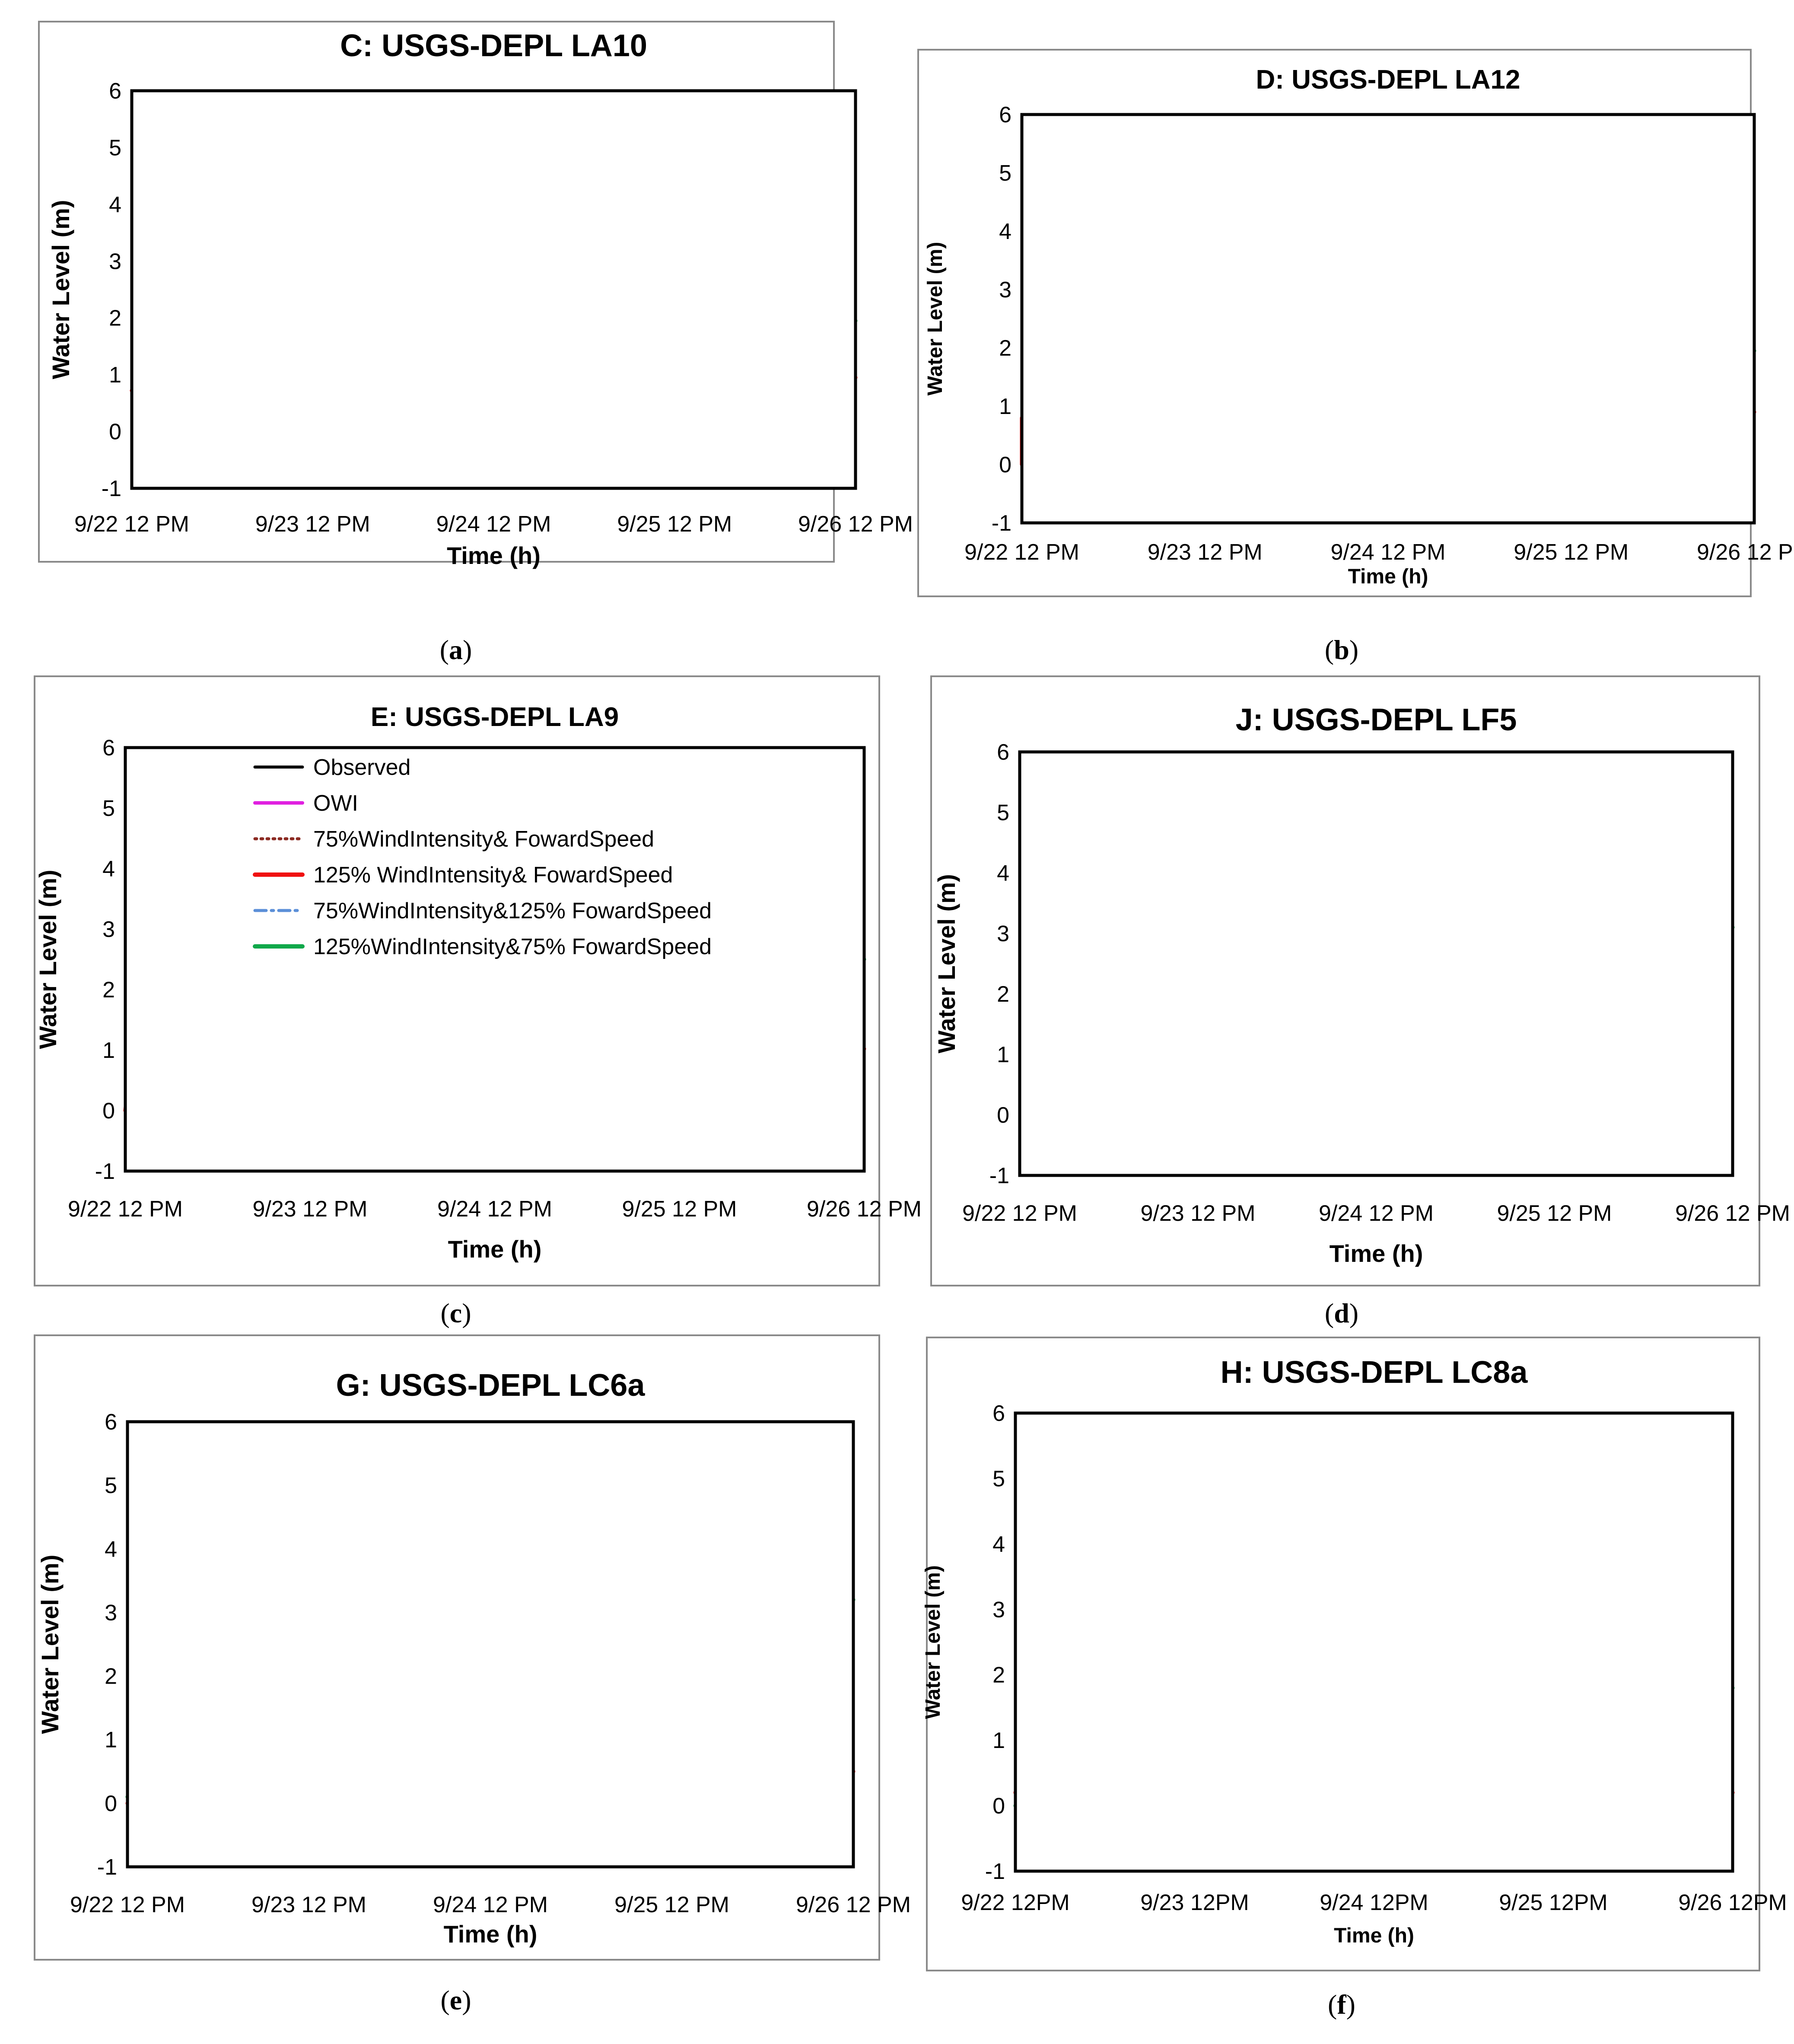 This screenshot has height=2044, width=1794. I want to click on x-tick-label: 9/23 12PM, so click(1194, 1902).